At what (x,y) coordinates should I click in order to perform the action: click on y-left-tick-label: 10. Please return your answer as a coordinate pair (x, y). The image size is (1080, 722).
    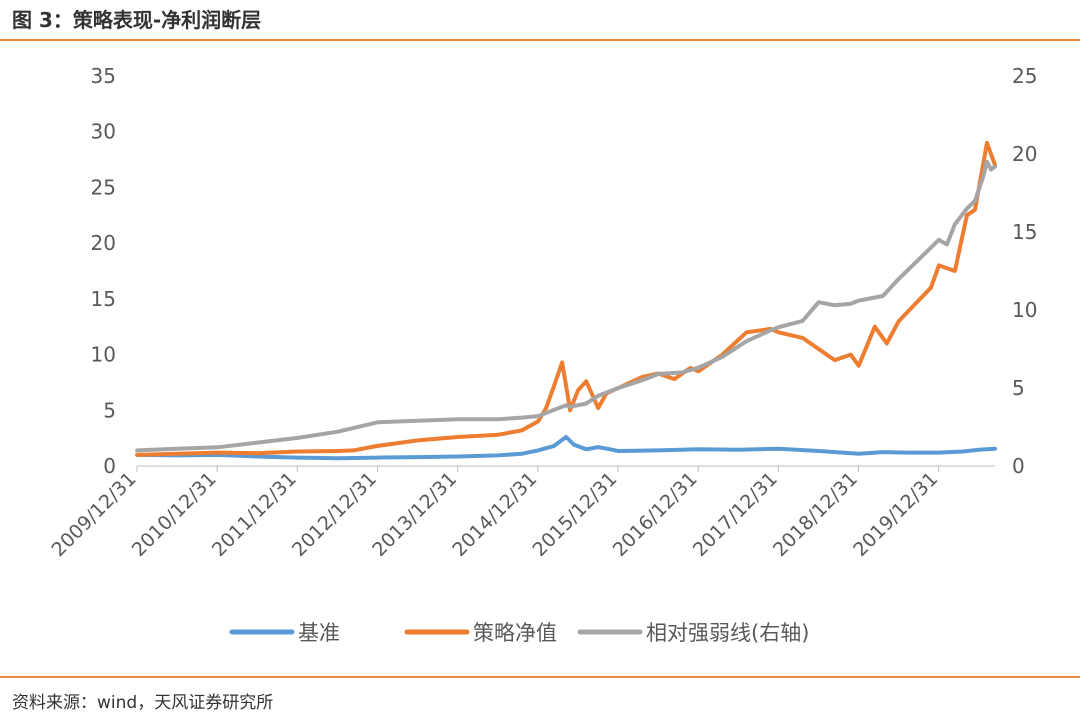
    Looking at the image, I should click on (103, 355).